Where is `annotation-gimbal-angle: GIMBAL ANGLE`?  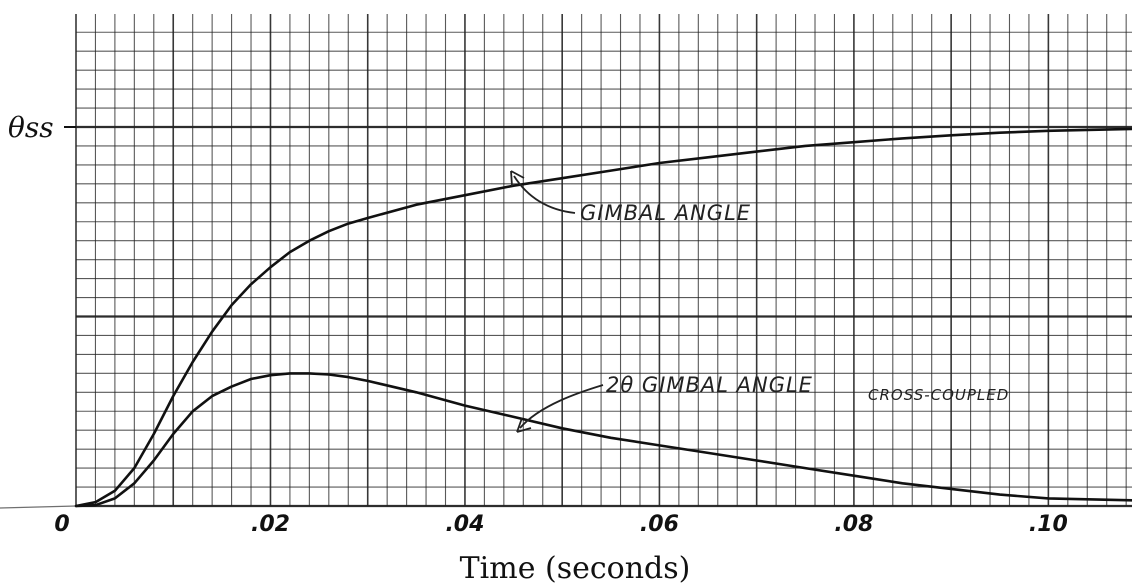 annotation-gimbal-angle: GIMBAL ANGLE is located at coordinates (665, 213).